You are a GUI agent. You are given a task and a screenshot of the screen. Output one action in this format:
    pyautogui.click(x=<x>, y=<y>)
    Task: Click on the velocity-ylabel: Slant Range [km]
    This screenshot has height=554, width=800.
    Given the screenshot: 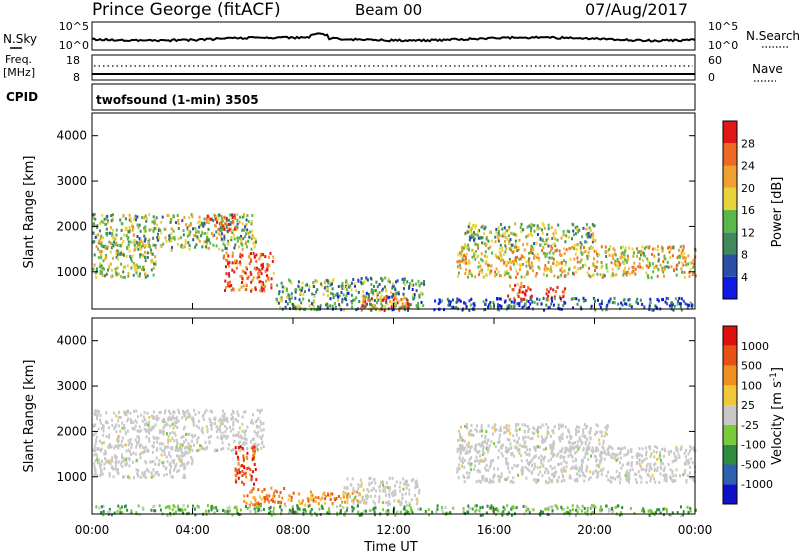 What is the action you would take?
    pyautogui.click(x=29, y=416)
    